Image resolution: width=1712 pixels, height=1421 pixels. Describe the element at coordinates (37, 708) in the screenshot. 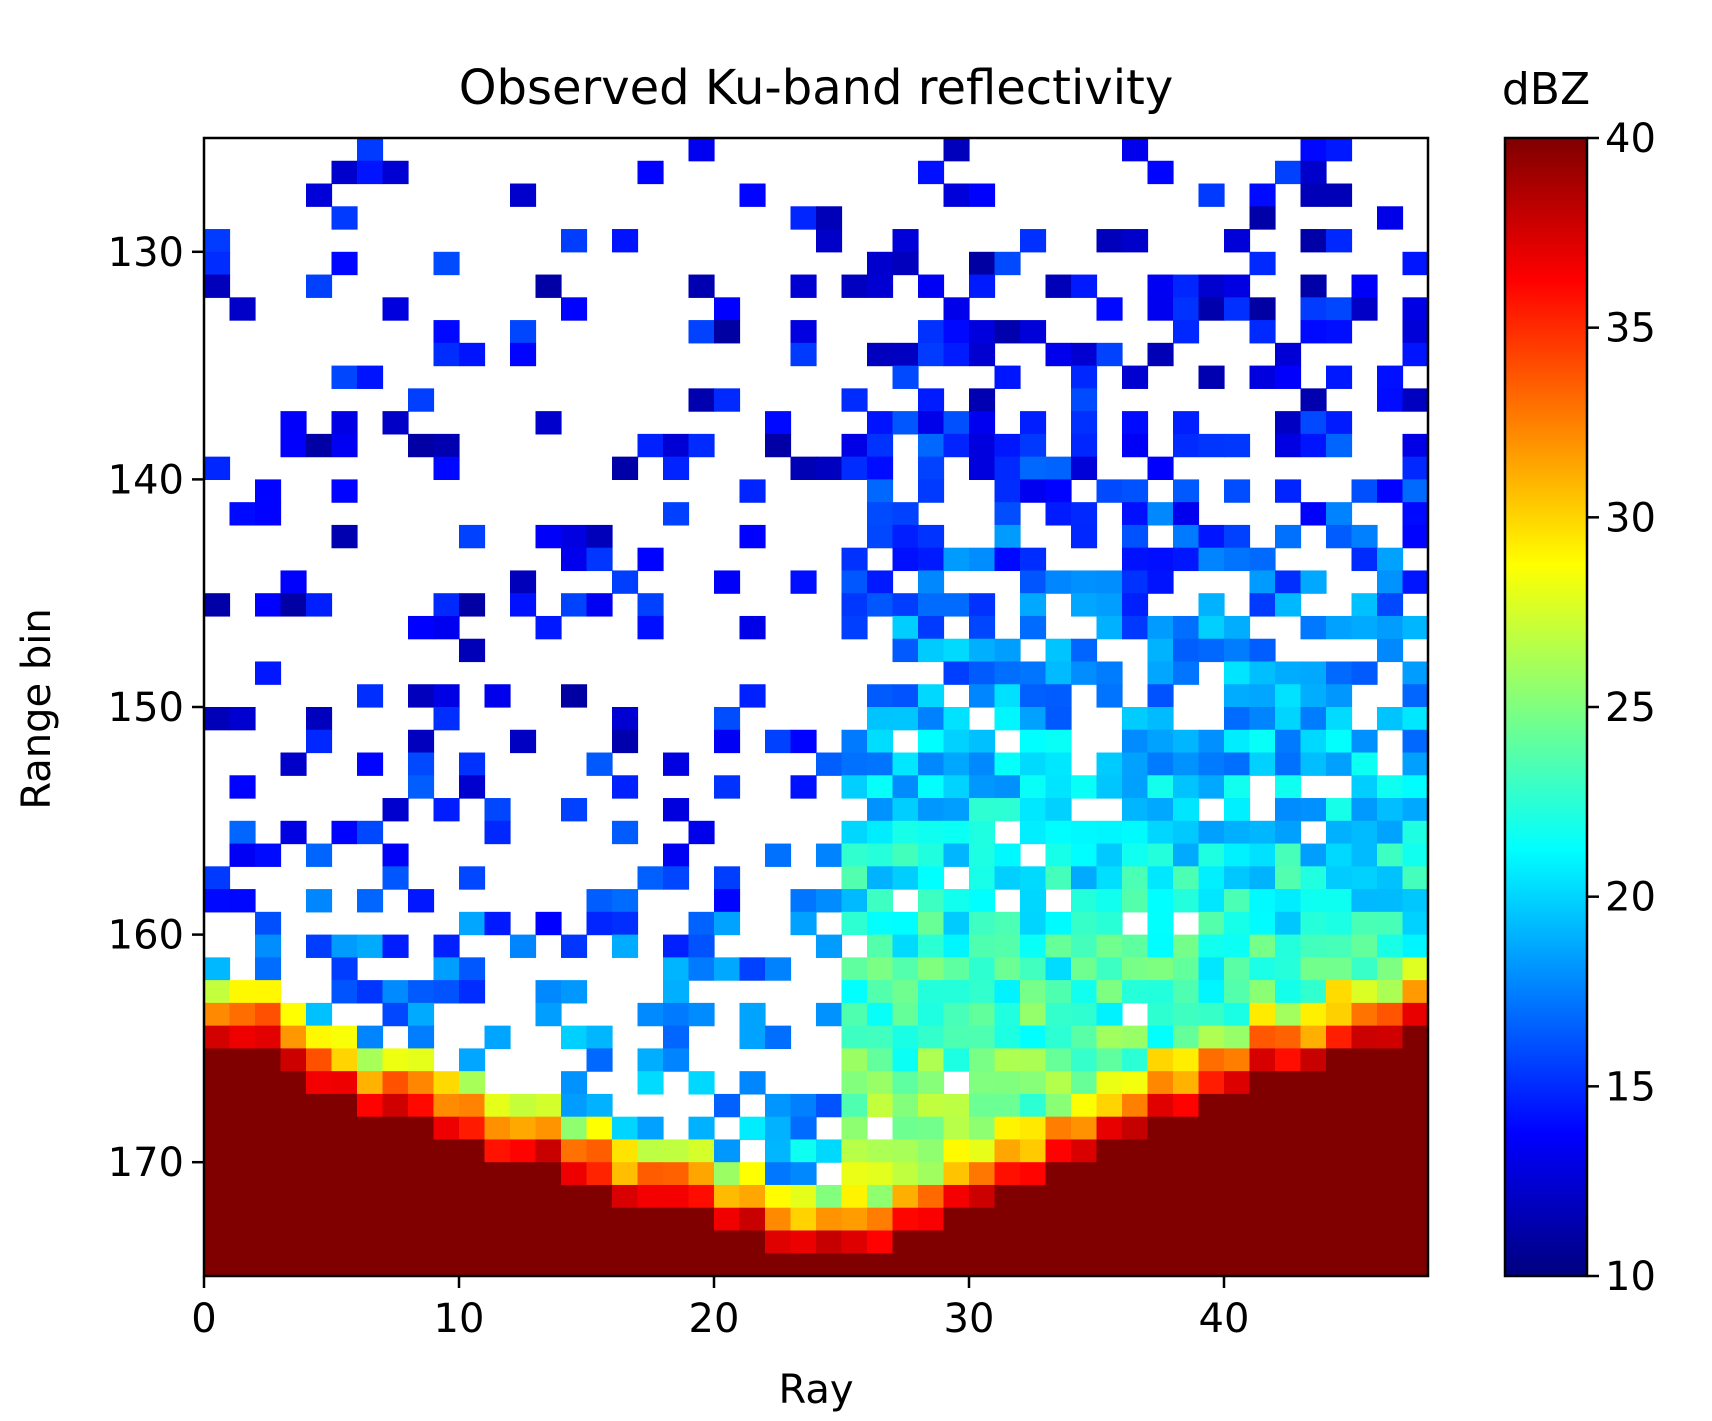

I see `y-axis-label: Range bin` at that location.